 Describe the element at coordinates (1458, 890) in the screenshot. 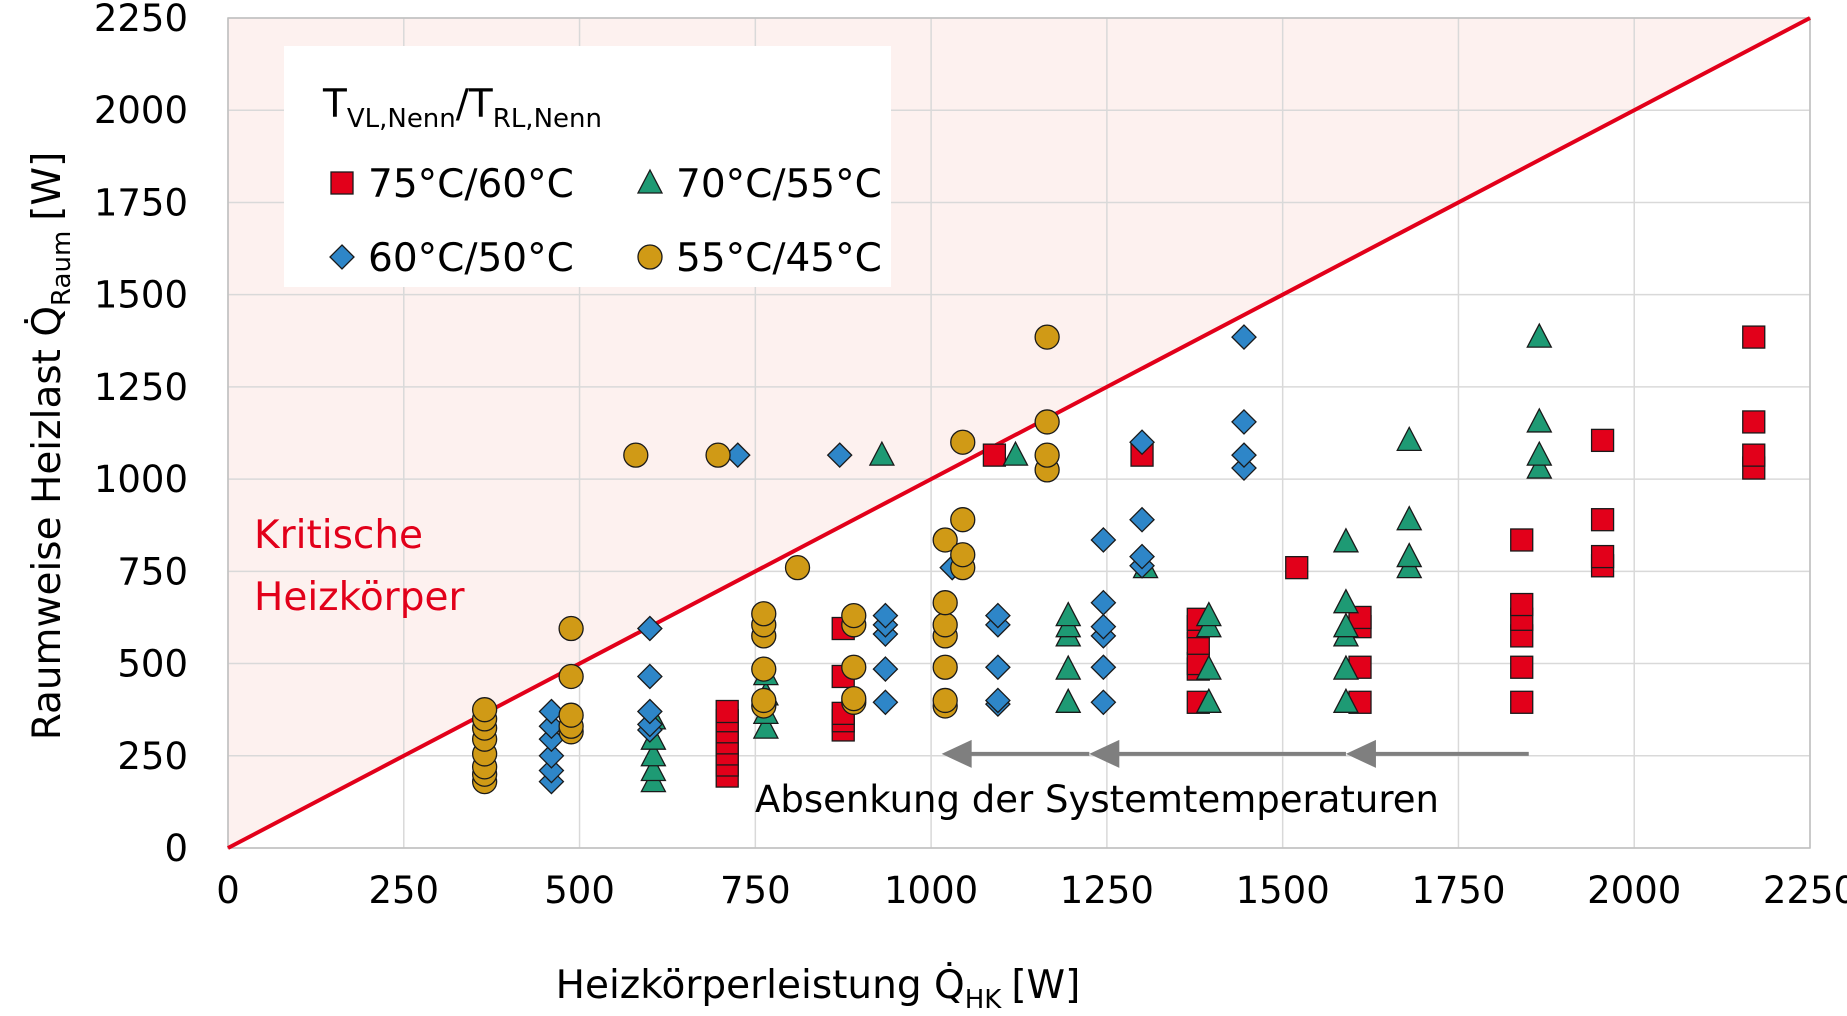

I see `x-tick-label: 1750` at that location.